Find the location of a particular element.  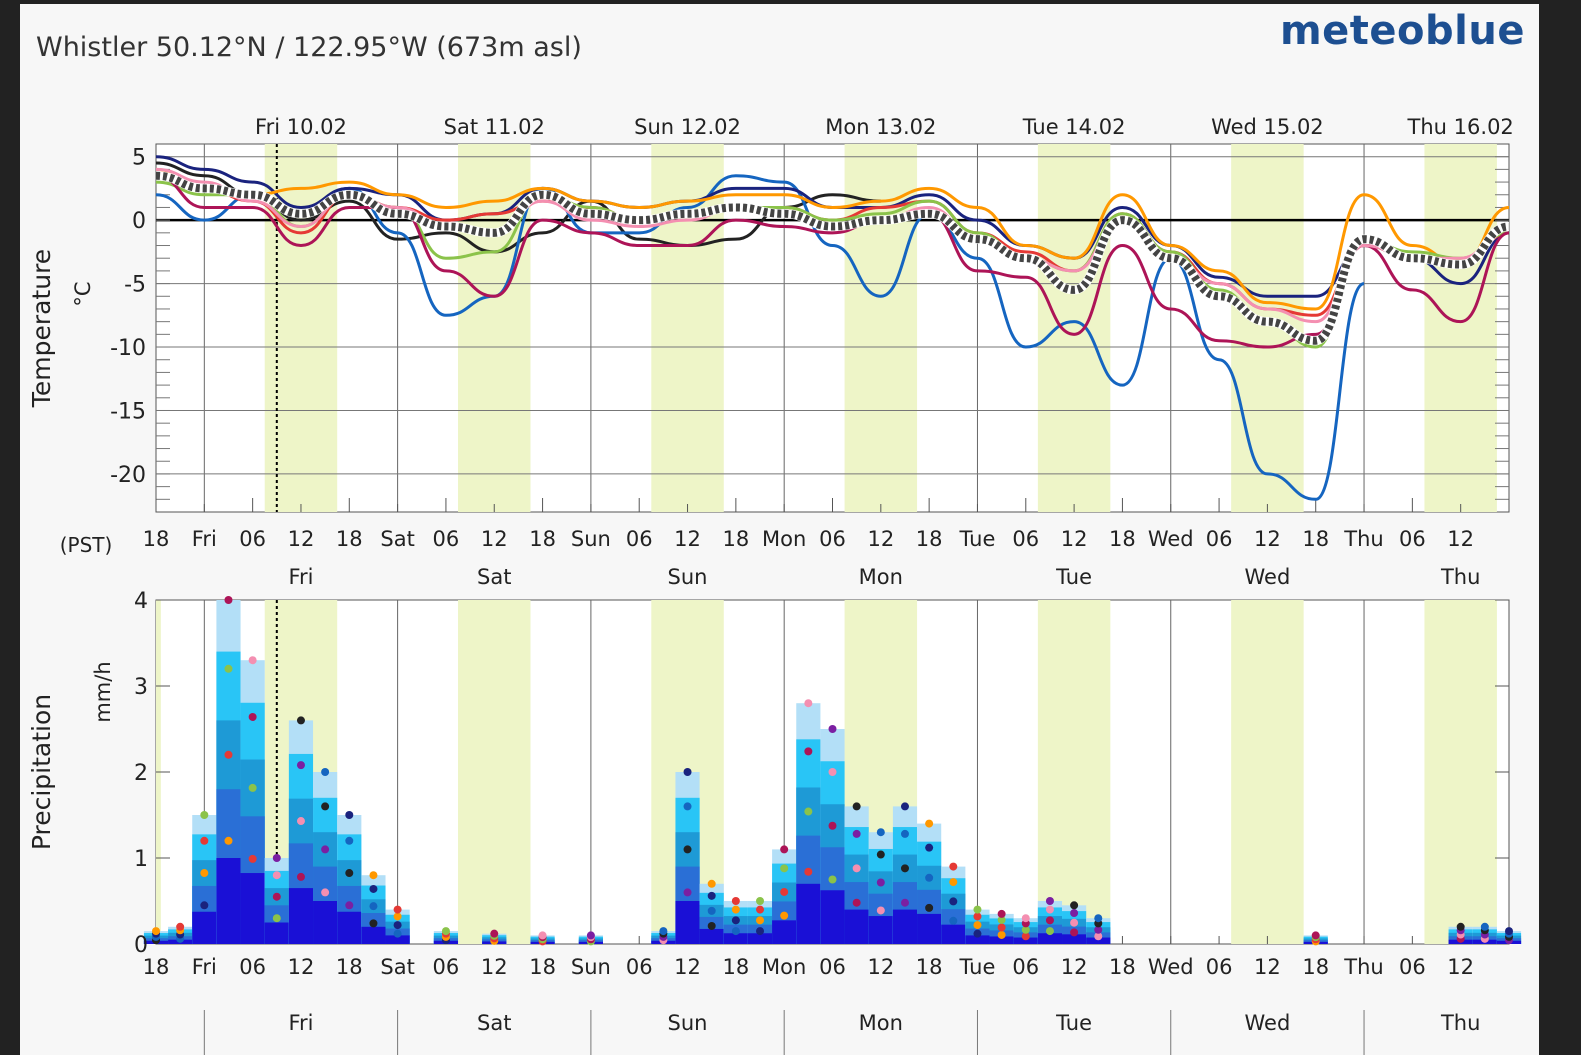

day-label: Sat is located at coordinates (494, 577).